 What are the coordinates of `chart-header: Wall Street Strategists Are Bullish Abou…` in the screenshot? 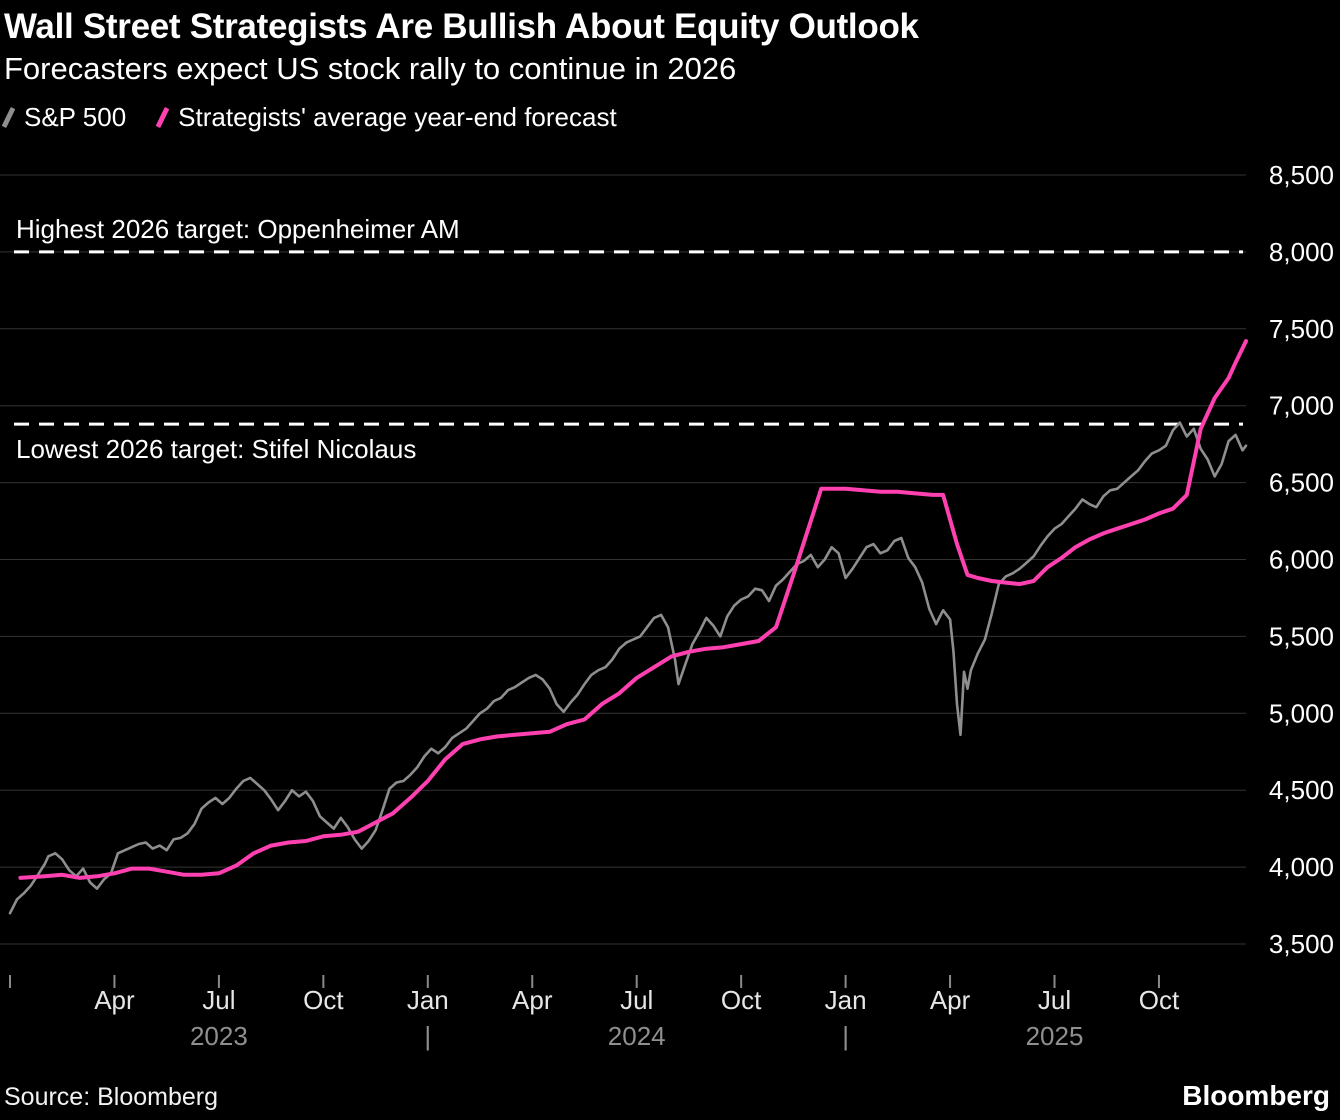 It's located at (670, 66).